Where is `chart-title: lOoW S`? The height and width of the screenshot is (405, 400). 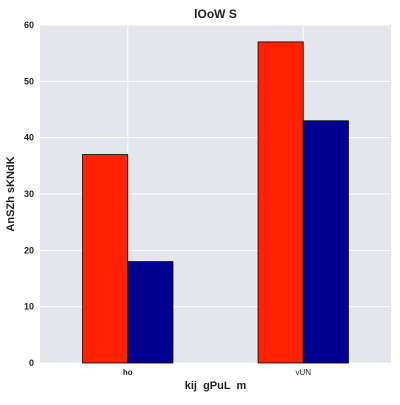
chart-title: lOoW S is located at coordinates (215, 14).